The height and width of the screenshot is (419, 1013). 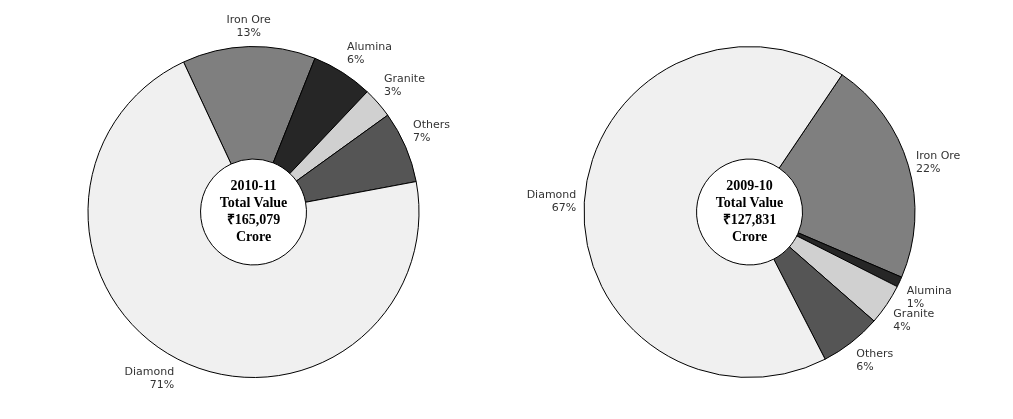 What do you see at coordinates (915, 303) in the screenshot?
I see `data-label: 1%` at bounding box center [915, 303].